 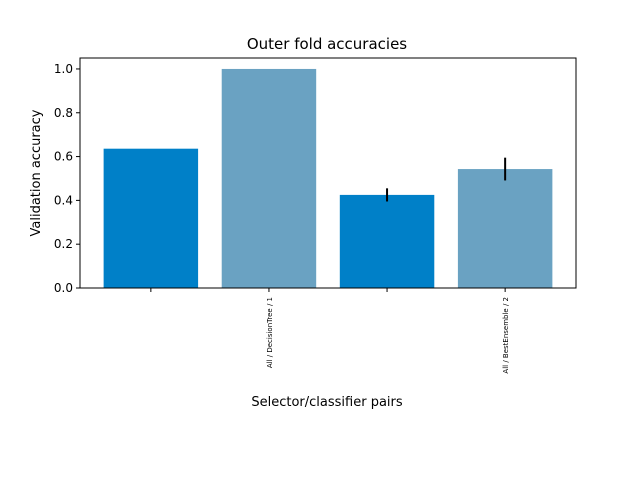 I want to click on y-axis-label: Validation accuracy, so click(x=36, y=172).